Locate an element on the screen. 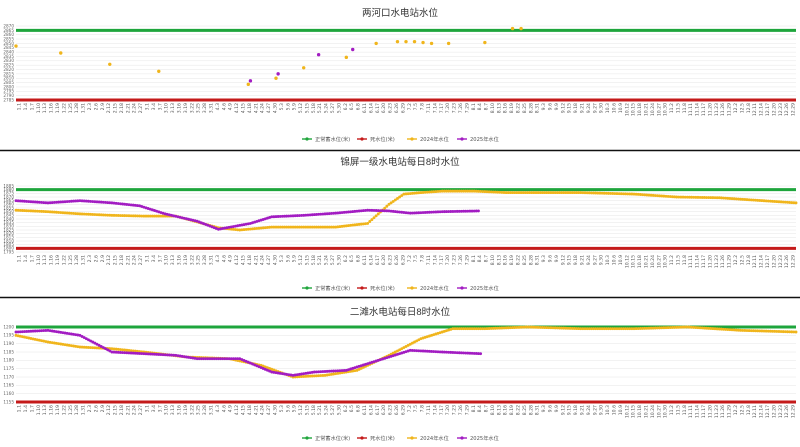 The width and height of the screenshot is (800, 447). x-tick-label: 6.8 is located at coordinates (359, 106).